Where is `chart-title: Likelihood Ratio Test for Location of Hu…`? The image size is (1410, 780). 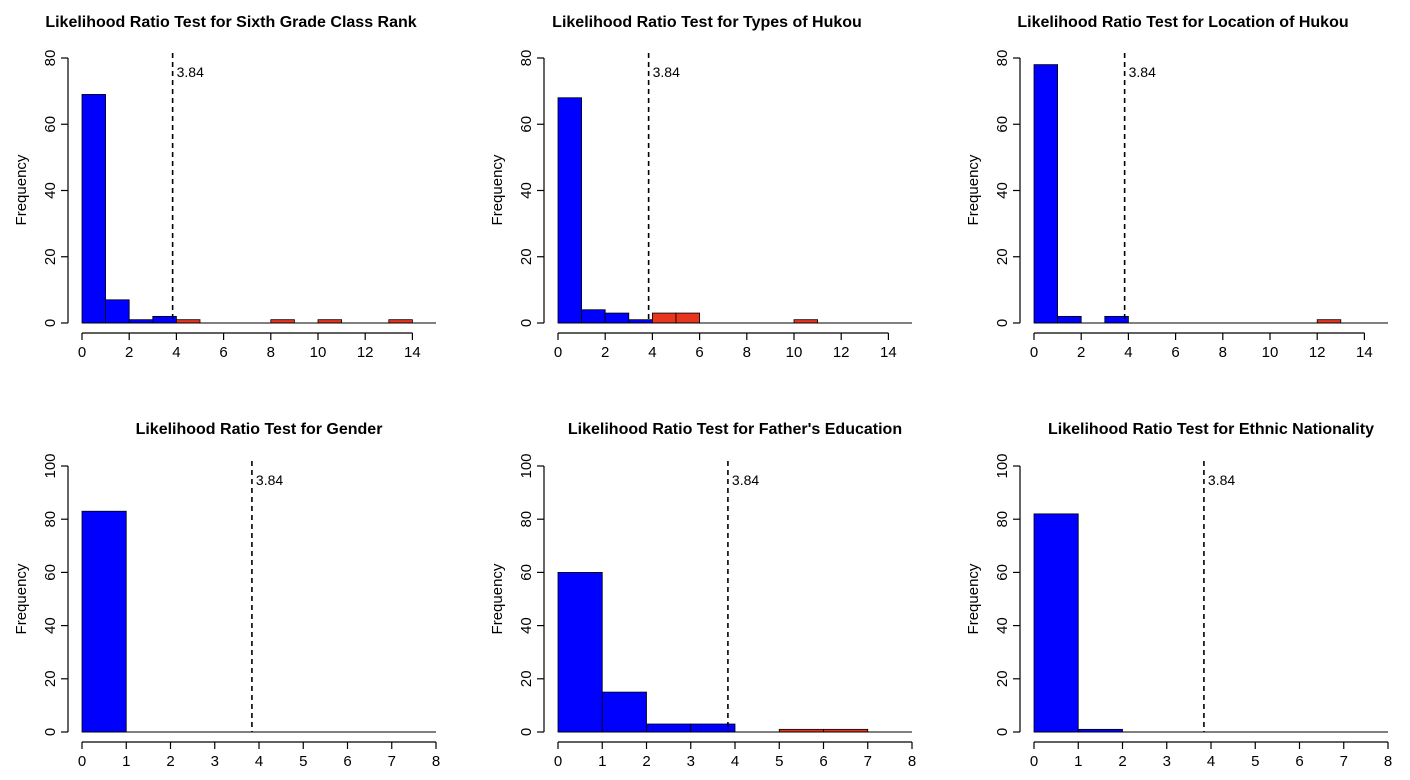
chart-title: Likelihood Ratio Test for Location of Hu… is located at coordinates (1182, 22).